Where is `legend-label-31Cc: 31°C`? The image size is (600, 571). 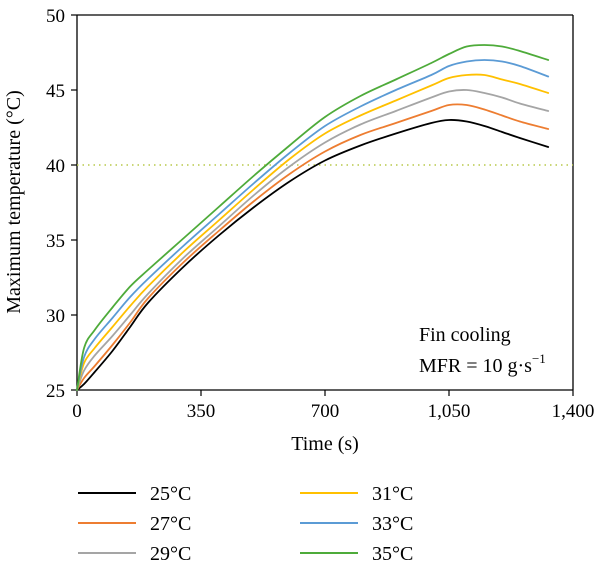 legend-label-31Cc: 31°C is located at coordinates (392, 494).